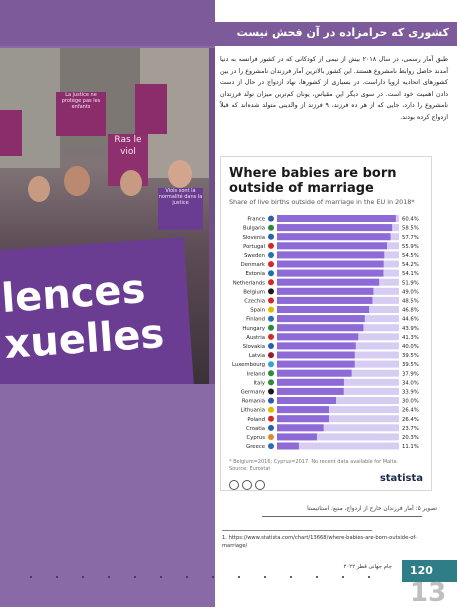 The width and height of the screenshot is (457, 608). Describe the element at coordinates (410, 256) in the screenshot. I see `value-label: 54.5%` at that location.